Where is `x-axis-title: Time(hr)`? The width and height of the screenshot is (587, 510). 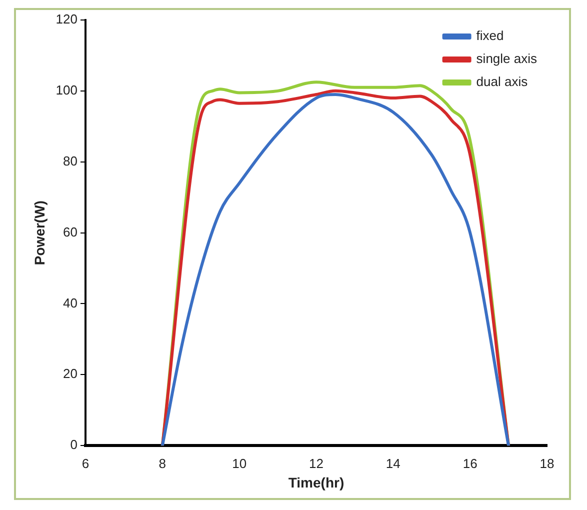 x-axis-title: Time(hr) is located at coordinates (316, 482).